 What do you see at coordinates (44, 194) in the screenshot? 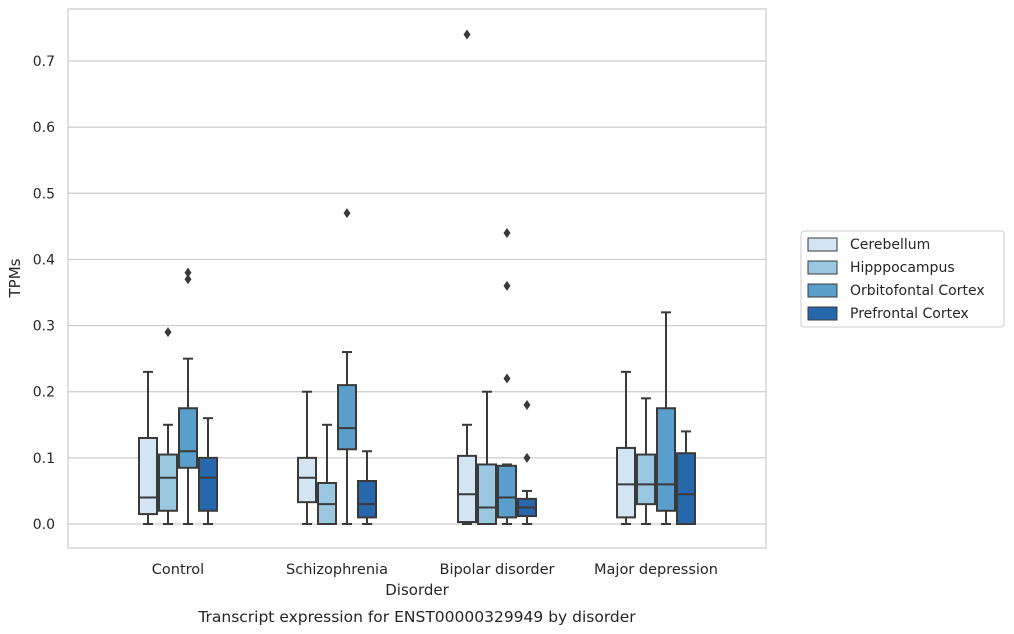
I see `y-tick-label: 0.5` at bounding box center [44, 194].